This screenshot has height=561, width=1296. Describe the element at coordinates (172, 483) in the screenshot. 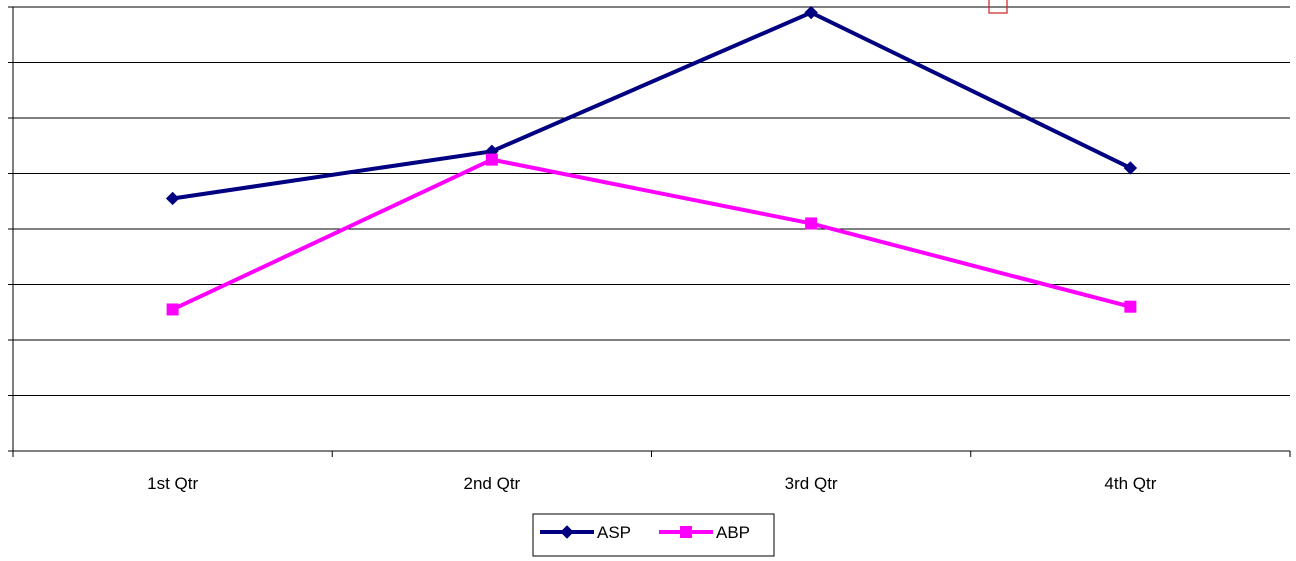

I see `x-tick-label: 1st Qtr` at that location.